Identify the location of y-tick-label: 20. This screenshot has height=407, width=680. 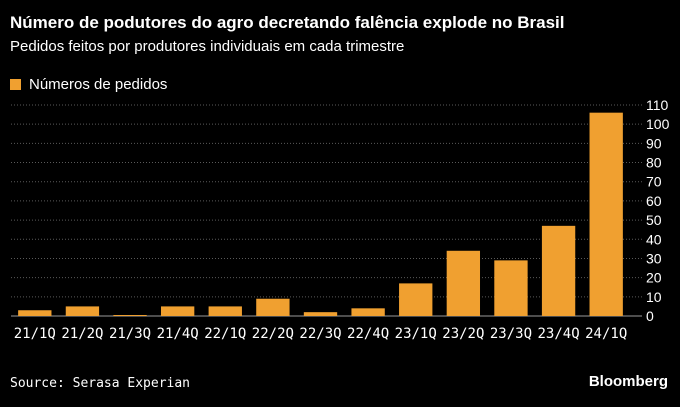
(654, 278).